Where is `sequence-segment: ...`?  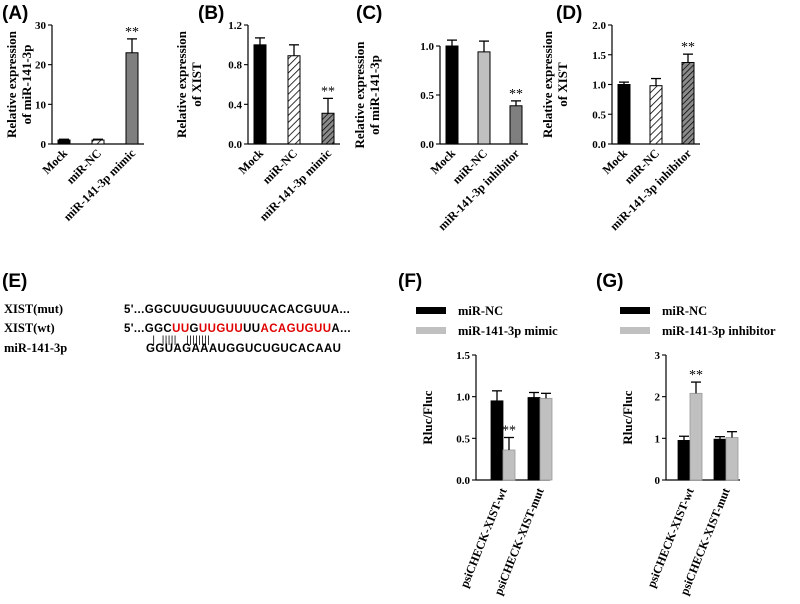
sequence-segment: ... is located at coordinates (344, 310).